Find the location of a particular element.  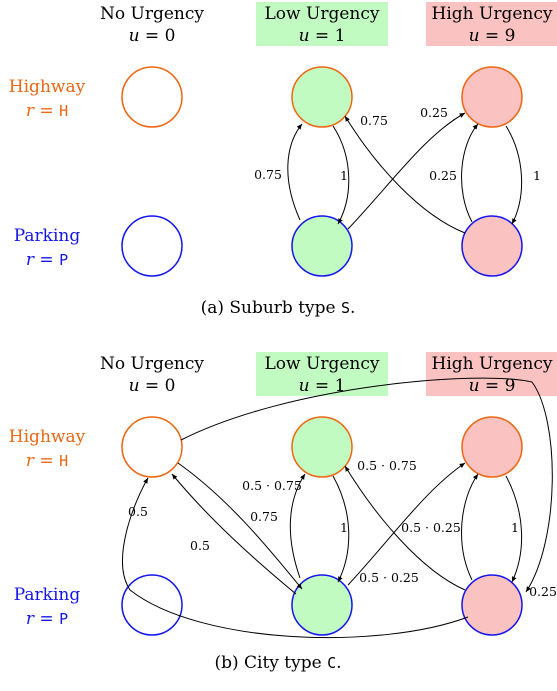

panel-caption: (a) Suburb type S. is located at coordinates (278, 308).